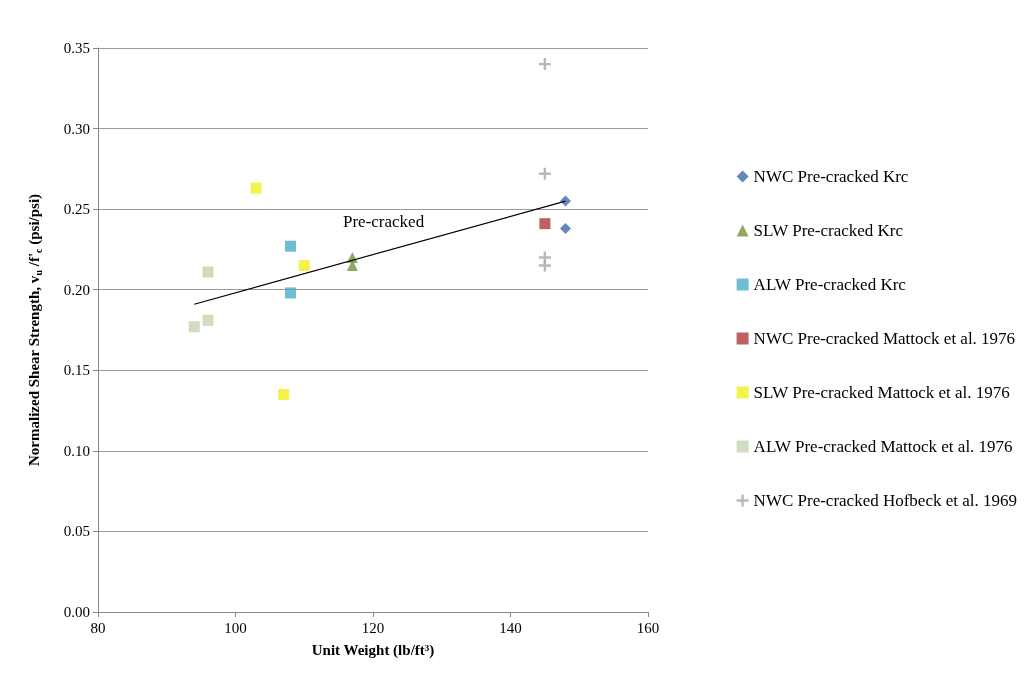  Describe the element at coordinates (35, 329) in the screenshot. I see `y-axis-title: Normalized Shear Strength, vu /f'c (psi/psi)` at that location.